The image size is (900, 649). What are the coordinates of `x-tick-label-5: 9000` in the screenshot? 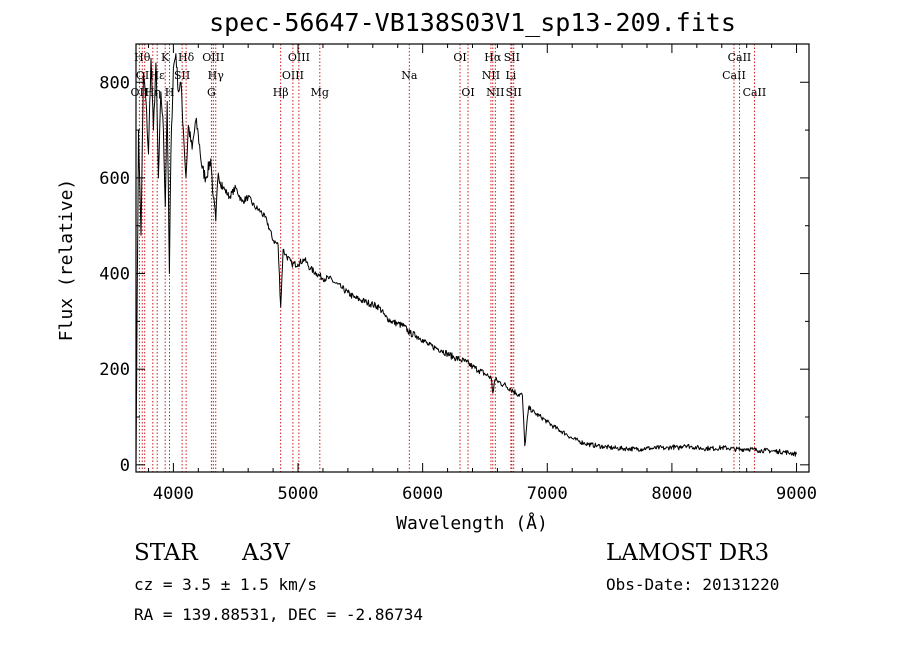 It's located at (796, 494).